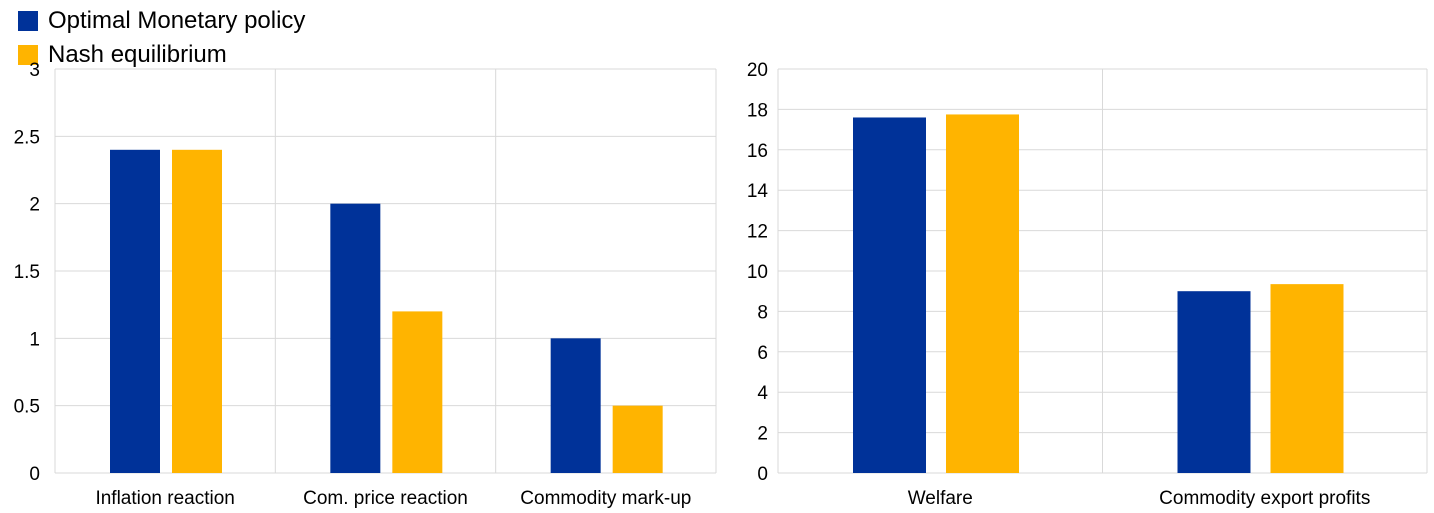 This screenshot has height=513, width=1434. What do you see at coordinates (27, 272) in the screenshot?
I see `left-y-tick-label: 1.5` at bounding box center [27, 272].